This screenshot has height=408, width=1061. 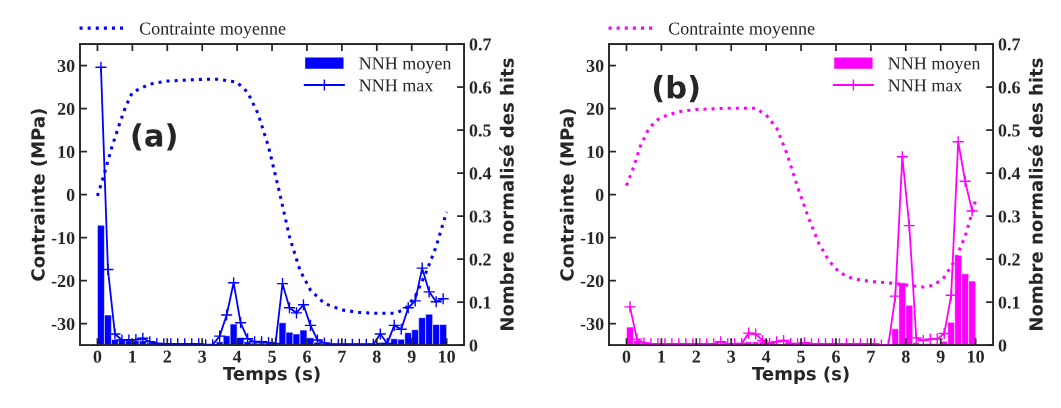 What do you see at coordinates (676, 89) in the screenshot?
I see `annotation: (b)` at bounding box center [676, 89].